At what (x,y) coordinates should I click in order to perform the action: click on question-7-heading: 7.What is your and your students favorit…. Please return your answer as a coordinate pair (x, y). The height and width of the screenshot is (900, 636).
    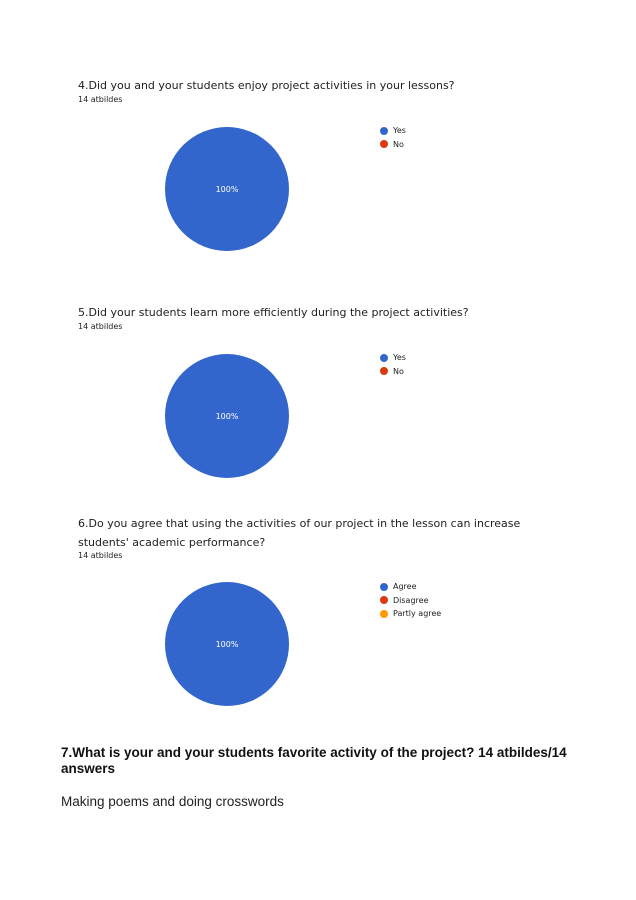
    Looking at the image, I should click on (314, 760).